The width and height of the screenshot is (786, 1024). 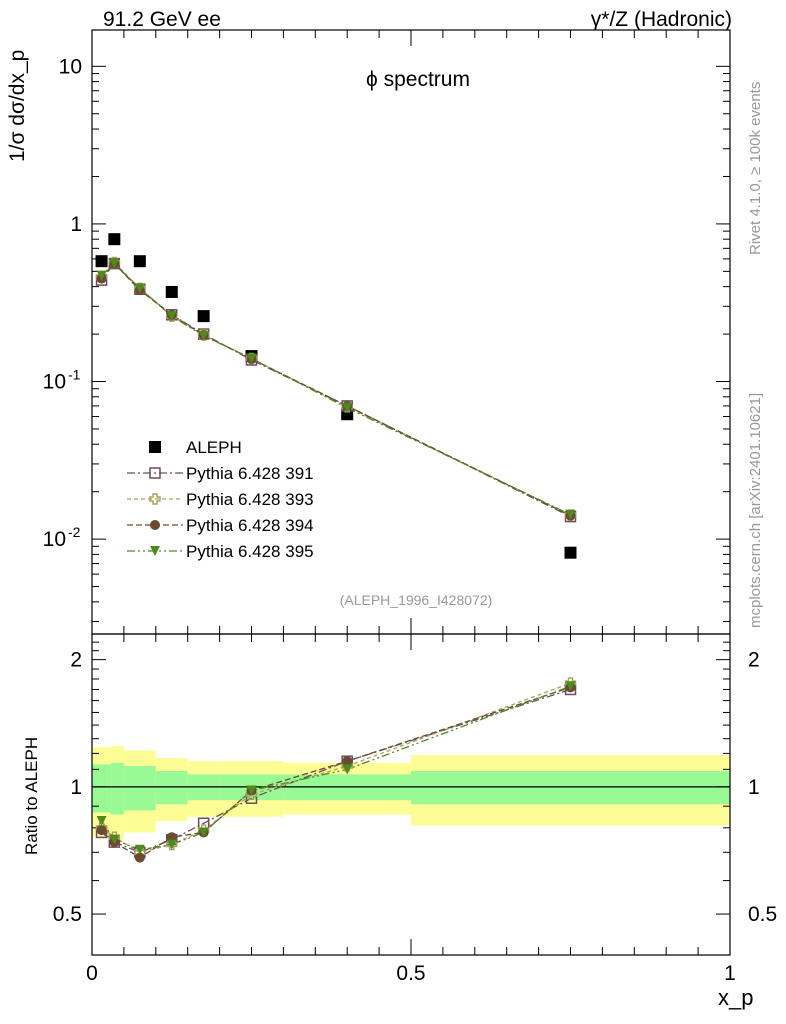 I want to click on legend-marker-aleph, so click(x=155, y=447).